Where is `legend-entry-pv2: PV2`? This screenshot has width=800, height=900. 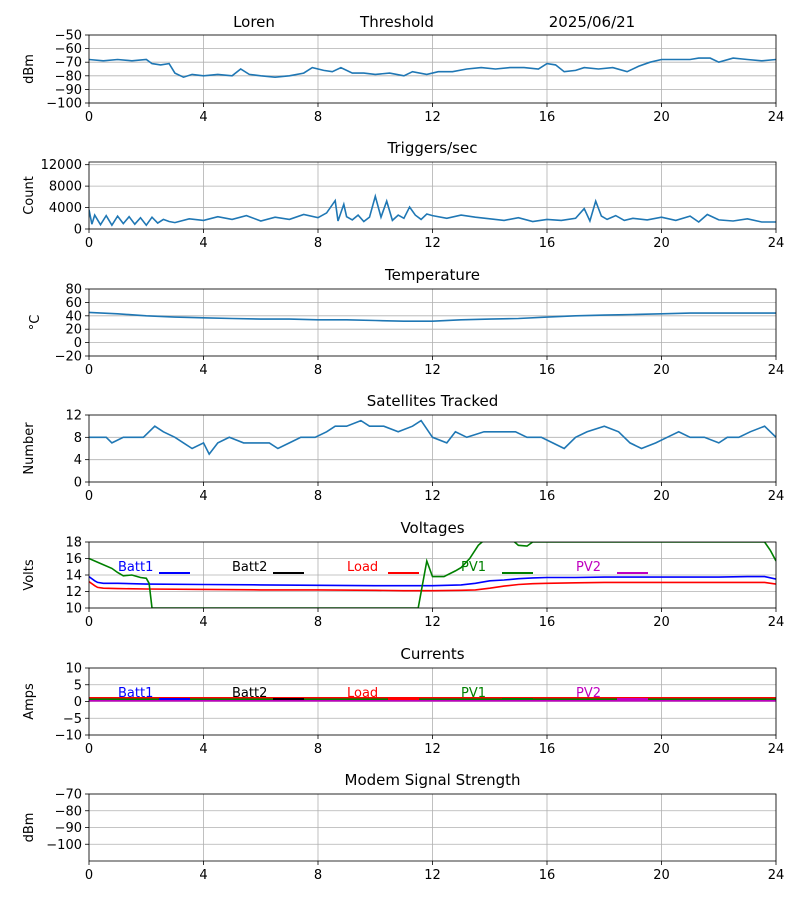 legend-entry-pv2: PV2 is located at coordinates (612, 567).